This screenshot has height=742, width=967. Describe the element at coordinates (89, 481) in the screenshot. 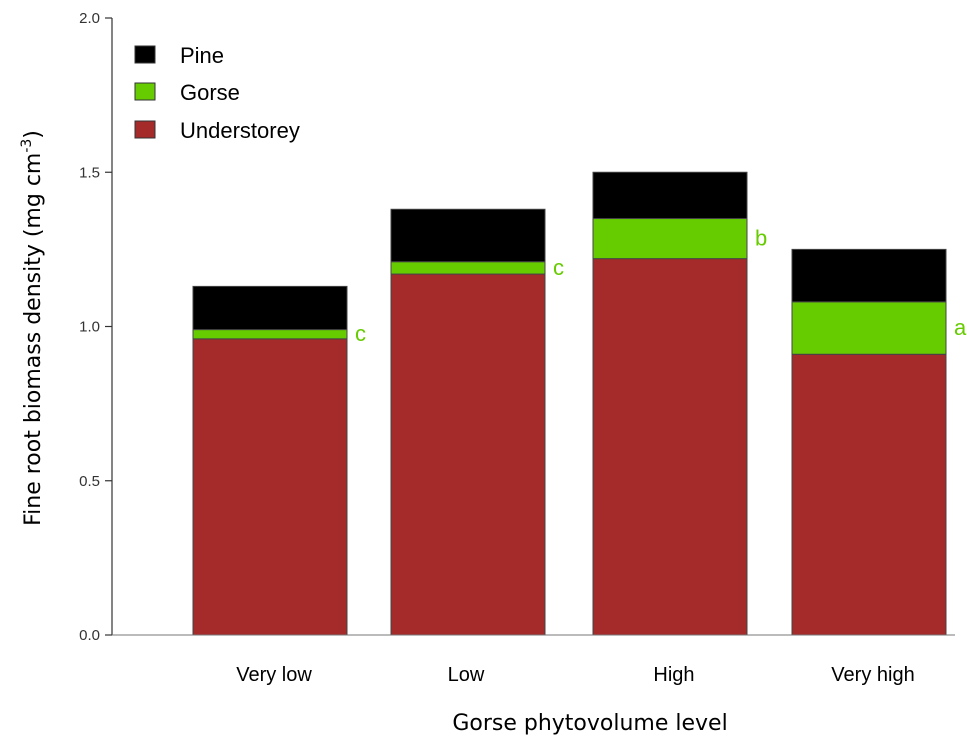

I see `y-tick-label: 0.5` at that location.